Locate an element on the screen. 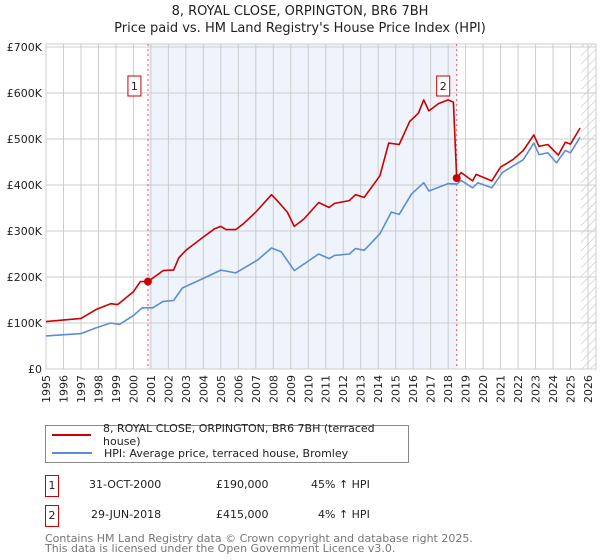 This screenshot has width=600, height=560. sale-label: 1 is located at coordinates (134, 86).